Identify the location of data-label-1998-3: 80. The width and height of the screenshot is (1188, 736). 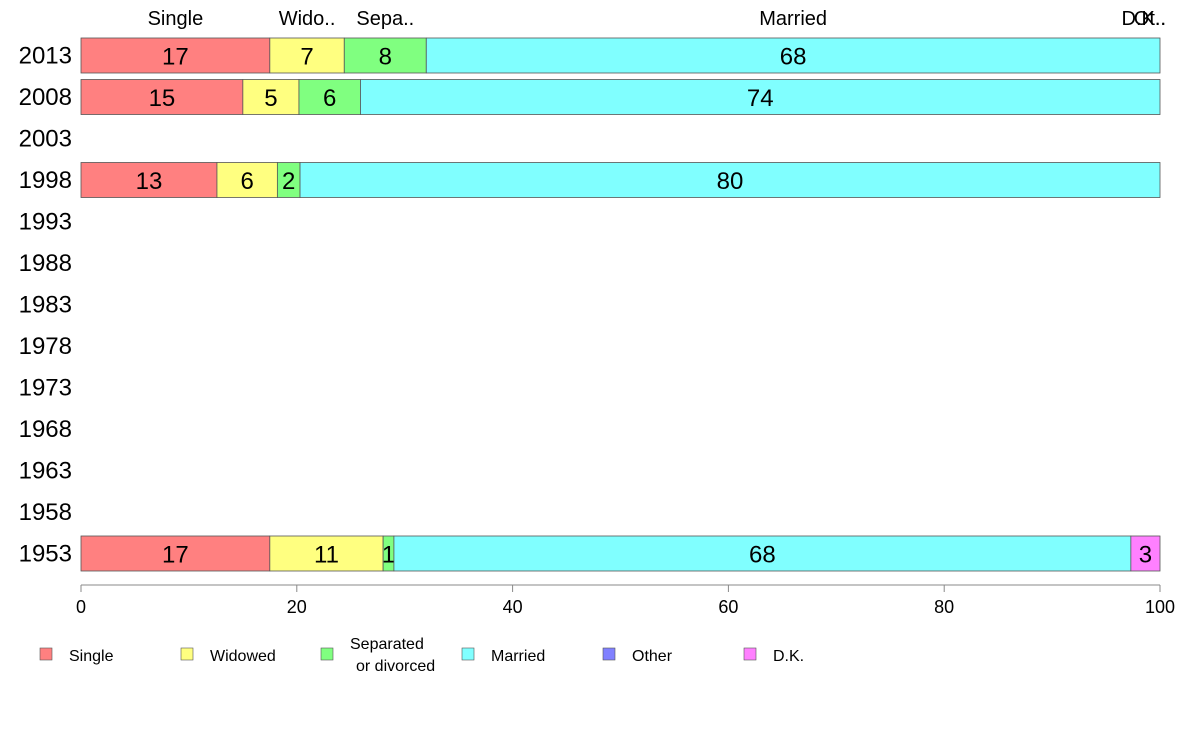
(730, 181).